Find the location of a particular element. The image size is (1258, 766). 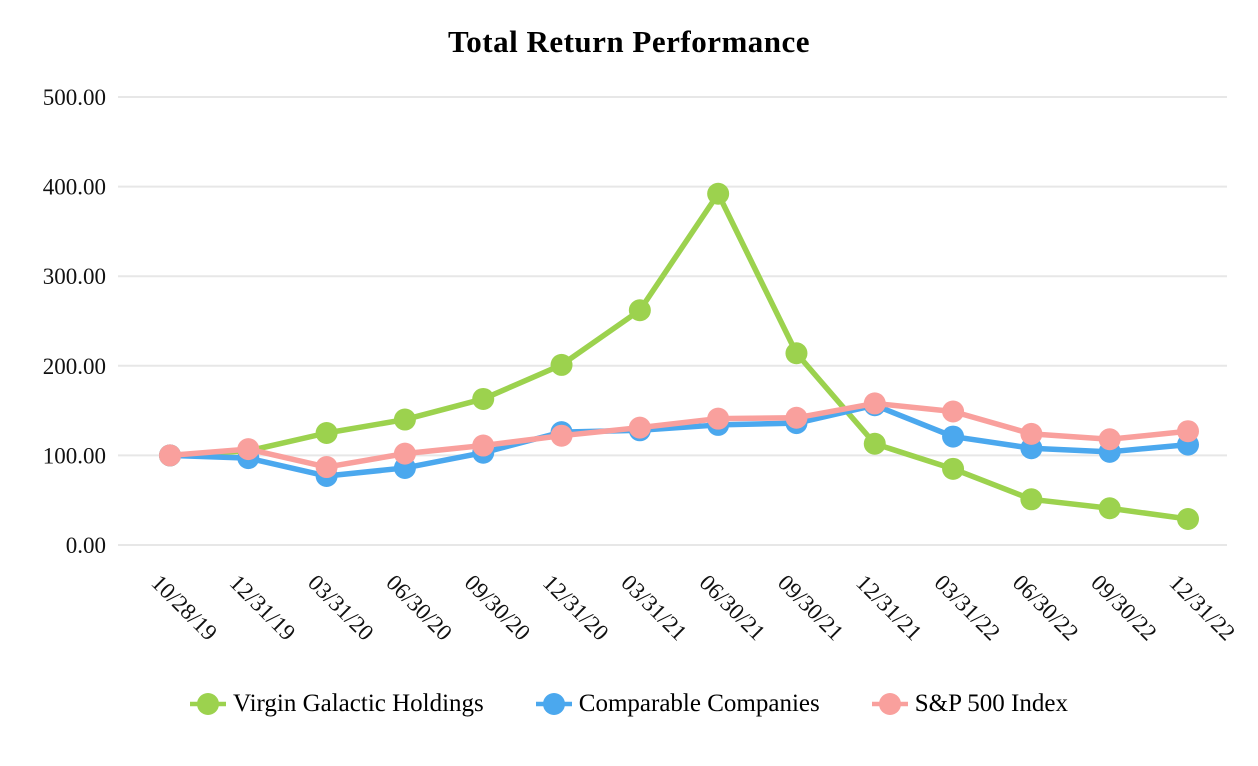

y-tick-label: 500.00 is located at coordinates (74, 97).